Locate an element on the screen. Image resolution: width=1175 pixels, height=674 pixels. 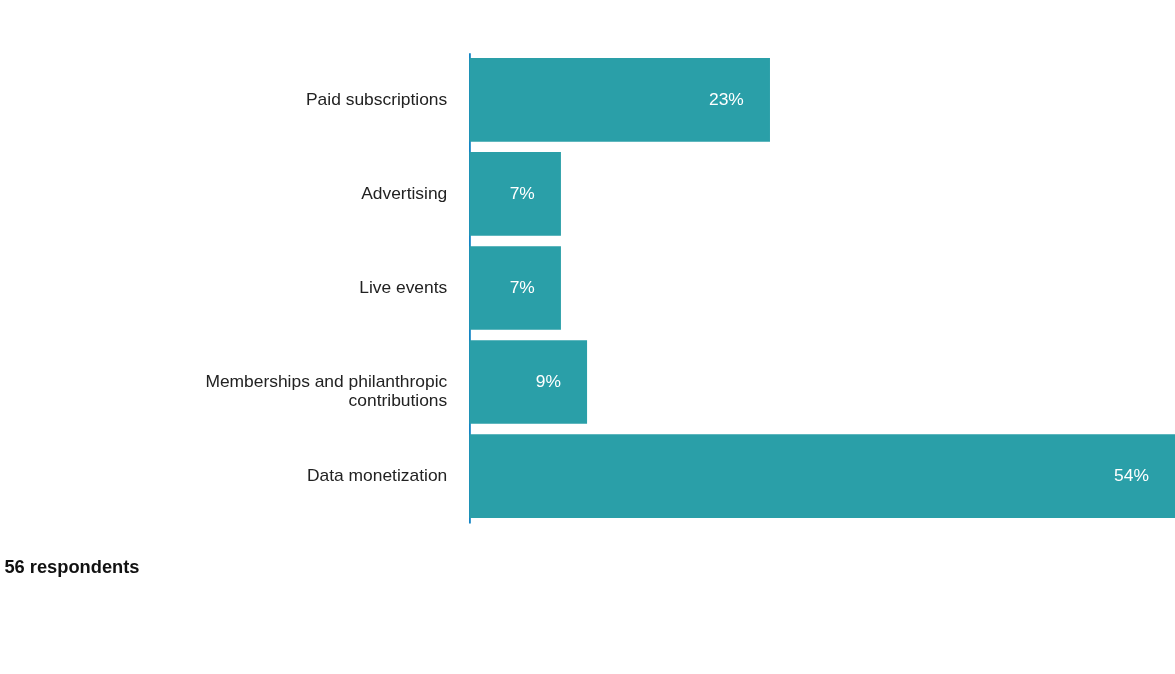
y-tick-label: Data monetization is located at coordinates (377, 475).